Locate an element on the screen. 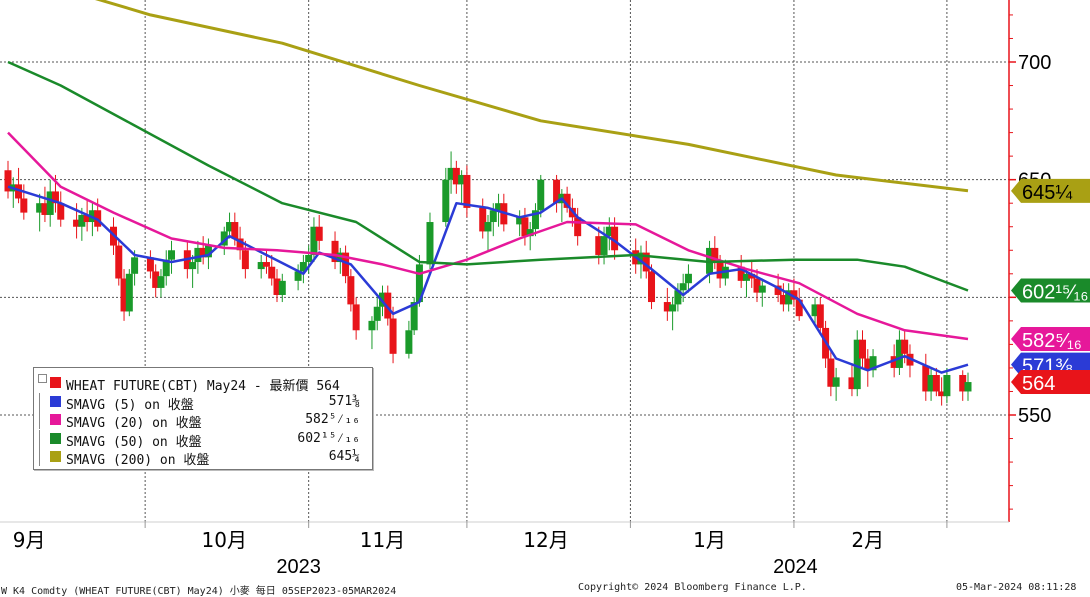  legend-label: SMAVG (20) on 收盤 is located at coordinates (134, 423).